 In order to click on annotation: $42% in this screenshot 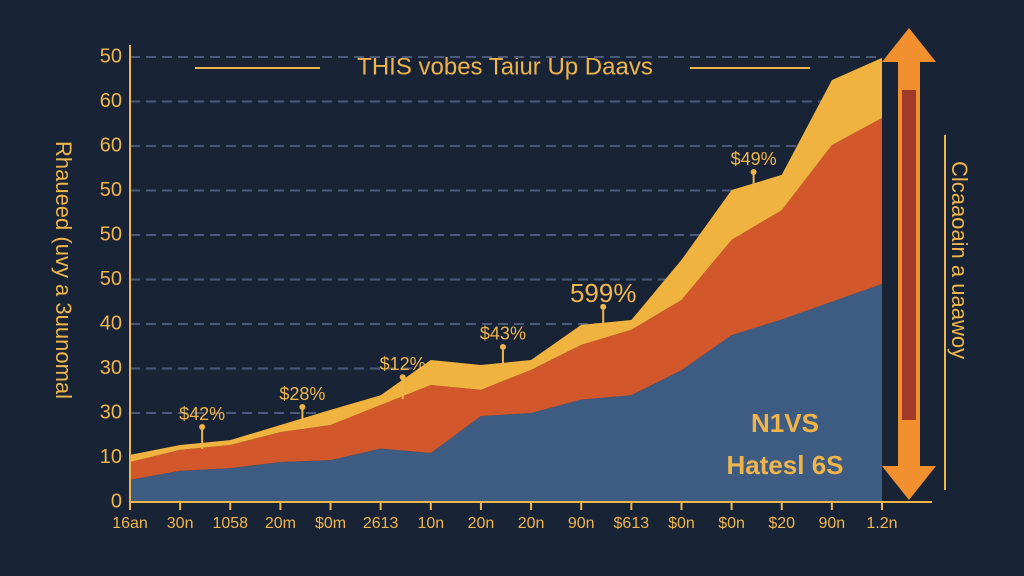, I will do `click(202, 414)`.